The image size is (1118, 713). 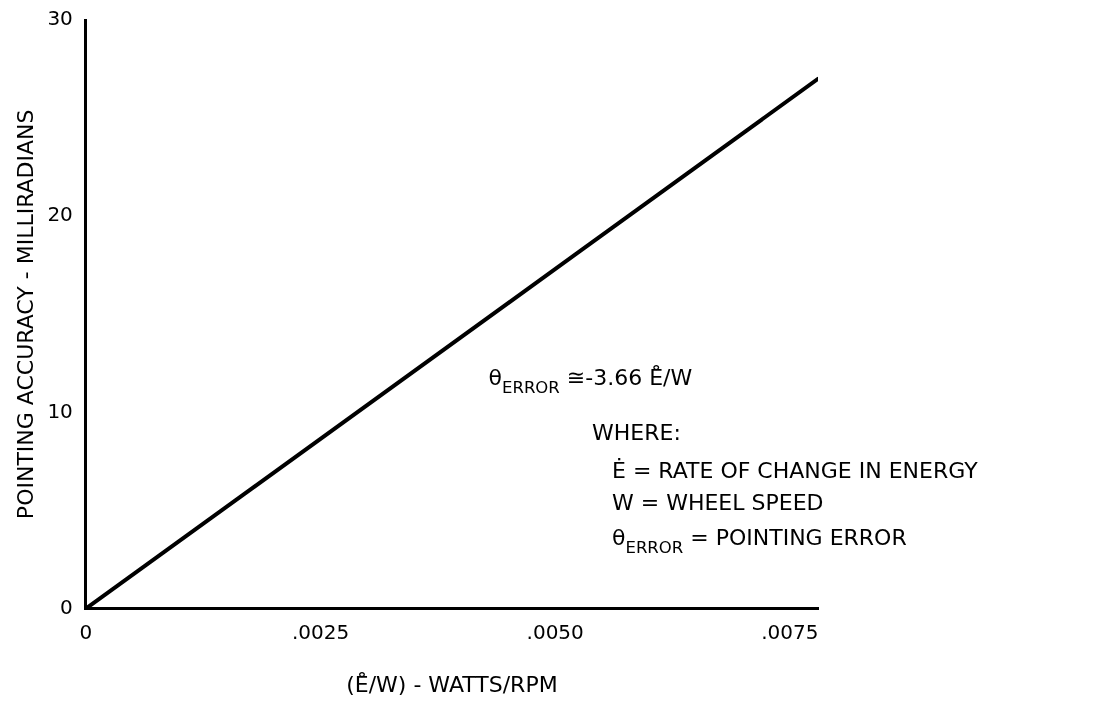 What do you see at coordinates (320, 631) in the screenshot?
I see `x-tick-label: .0025` at bounding box center [320, 631].